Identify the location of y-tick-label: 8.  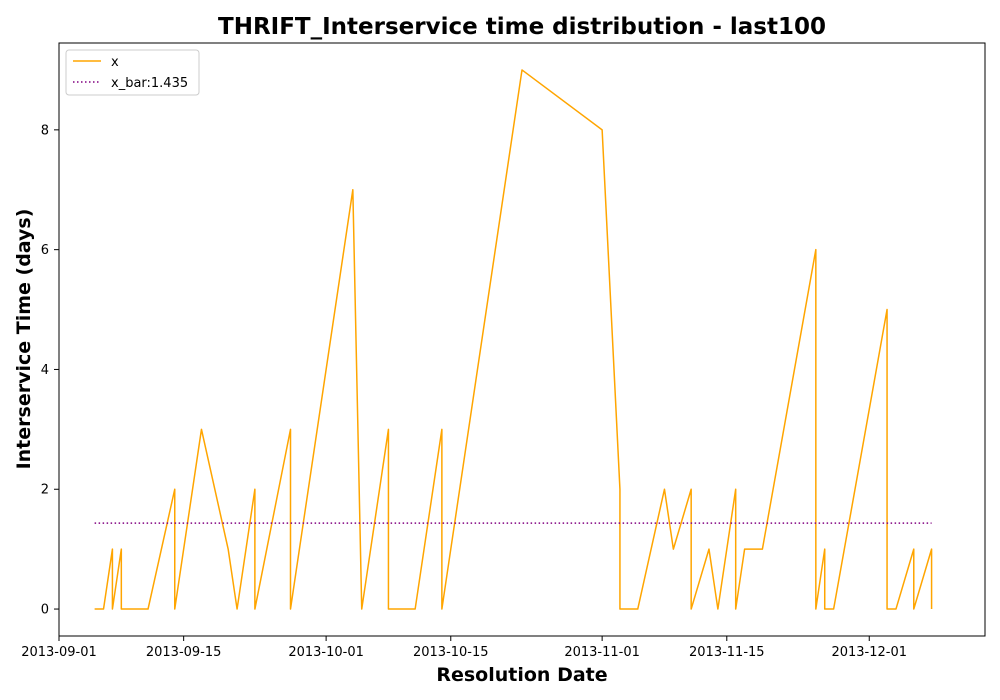
(45, 130).